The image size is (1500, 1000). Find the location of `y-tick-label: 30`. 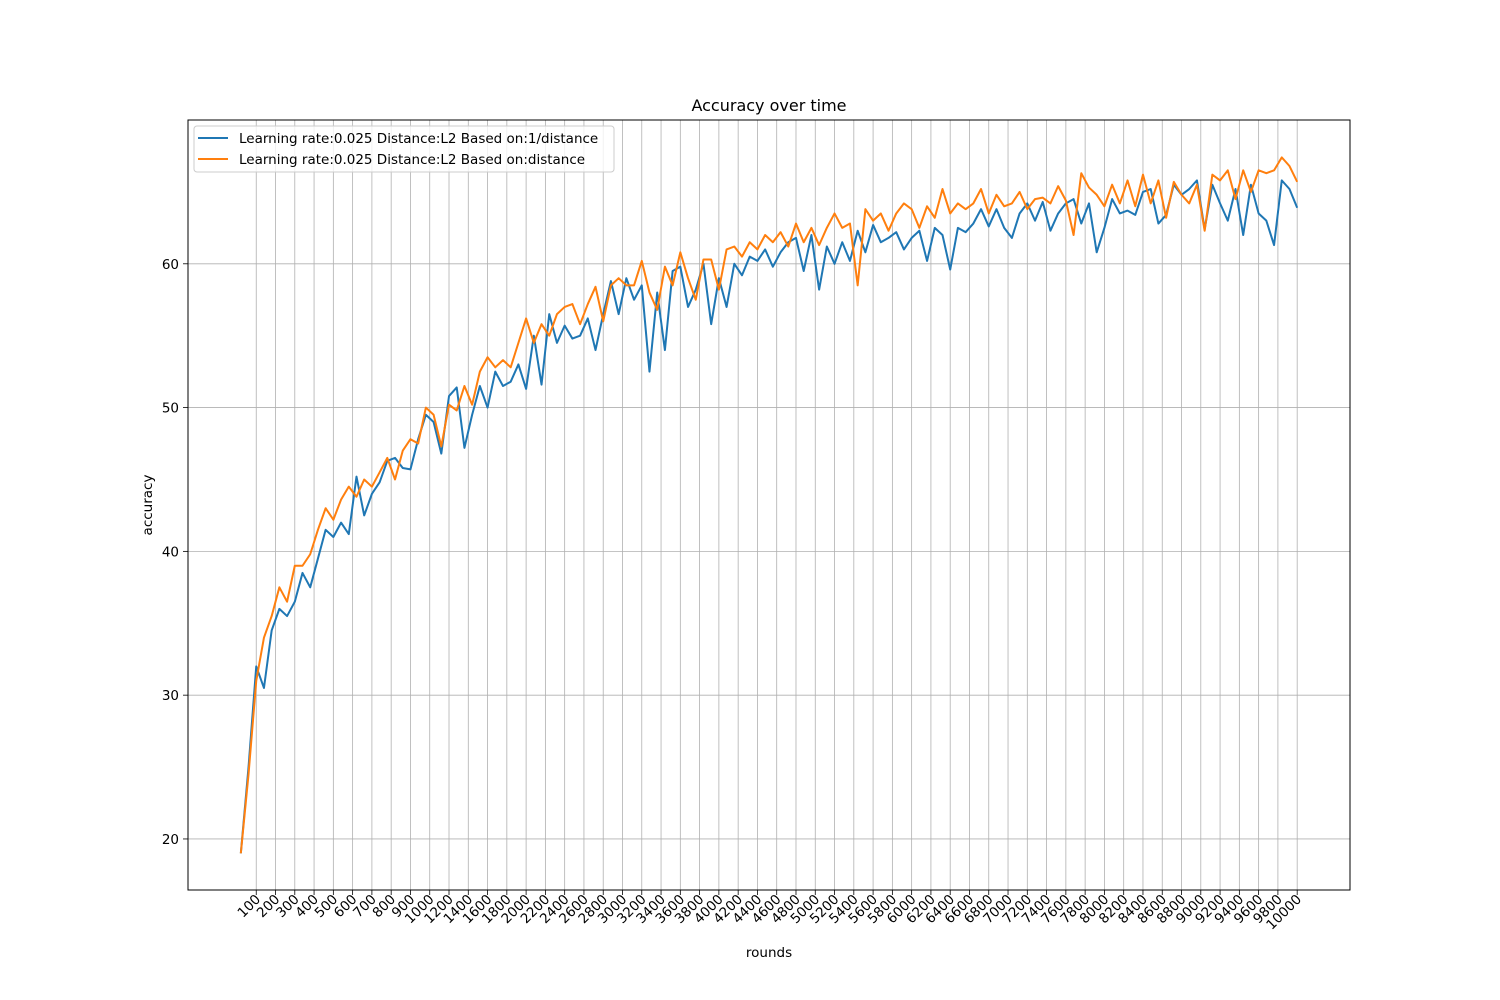

y-tick-label: 30 is located at coordinates (170, 696).